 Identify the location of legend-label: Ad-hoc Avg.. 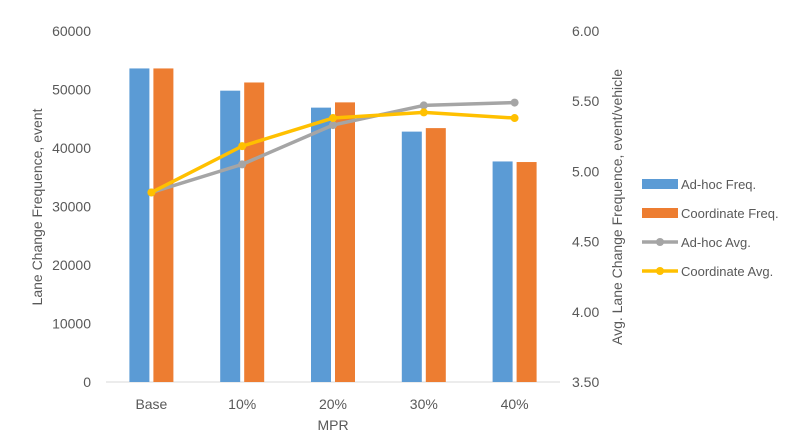
(716, 242).